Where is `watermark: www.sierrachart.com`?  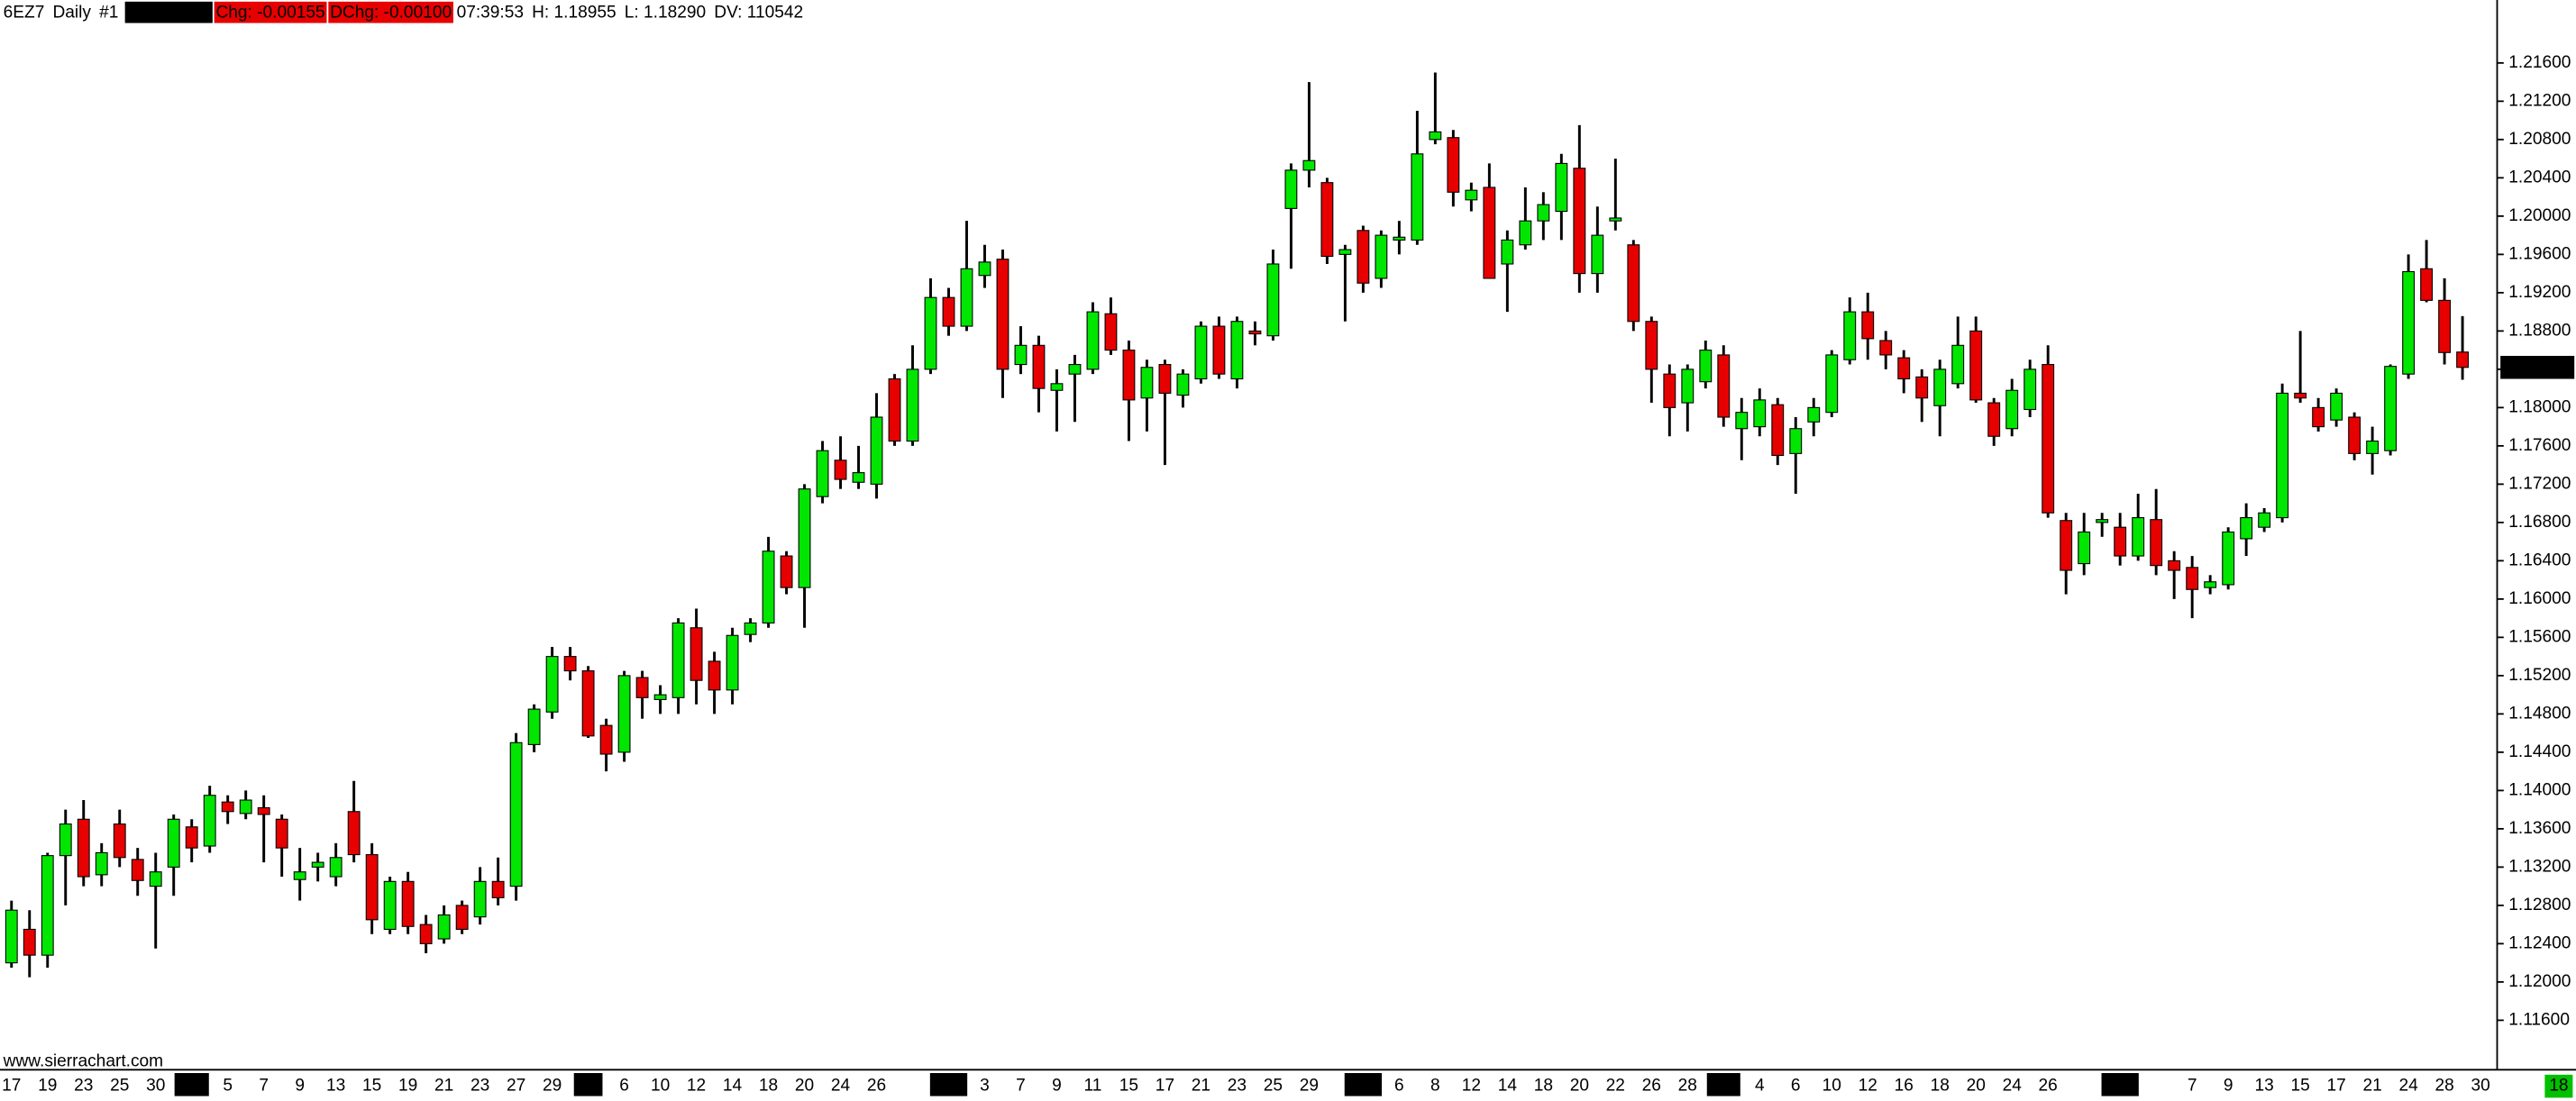
watermark: www.sierrachart.com is located at coordinates (83, 1060).